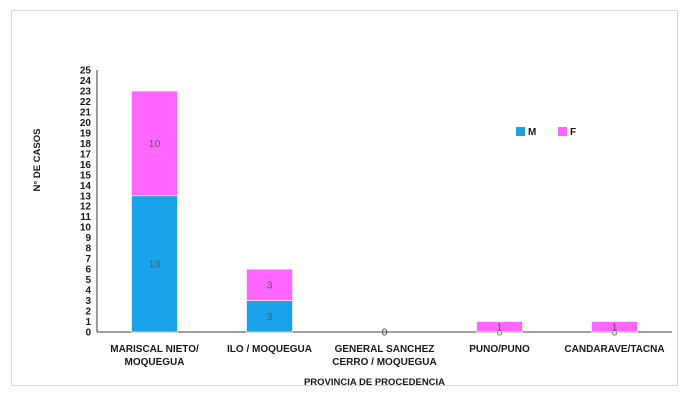 This screenshot has height=394, width=687. Describe the element at coordinates (374, 382) in the screenshot. I see `x-axis-title: PROVINCIA DE PROCEDENCIA` at that location.